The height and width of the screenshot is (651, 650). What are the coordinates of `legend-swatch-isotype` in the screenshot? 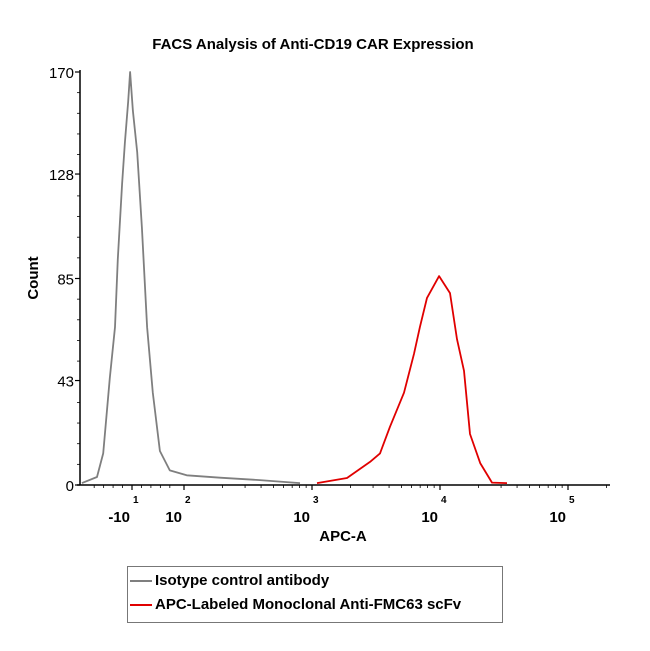 It's located at (141, 580).